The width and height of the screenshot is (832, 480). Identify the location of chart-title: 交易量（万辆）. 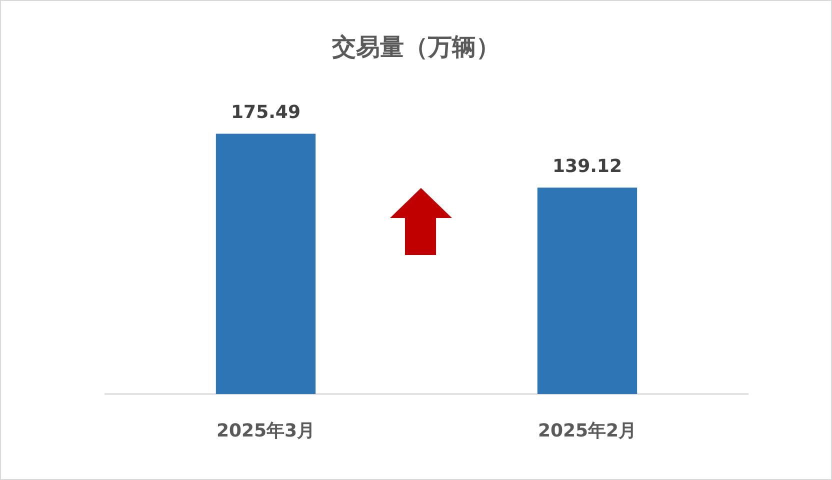
(415, 47).